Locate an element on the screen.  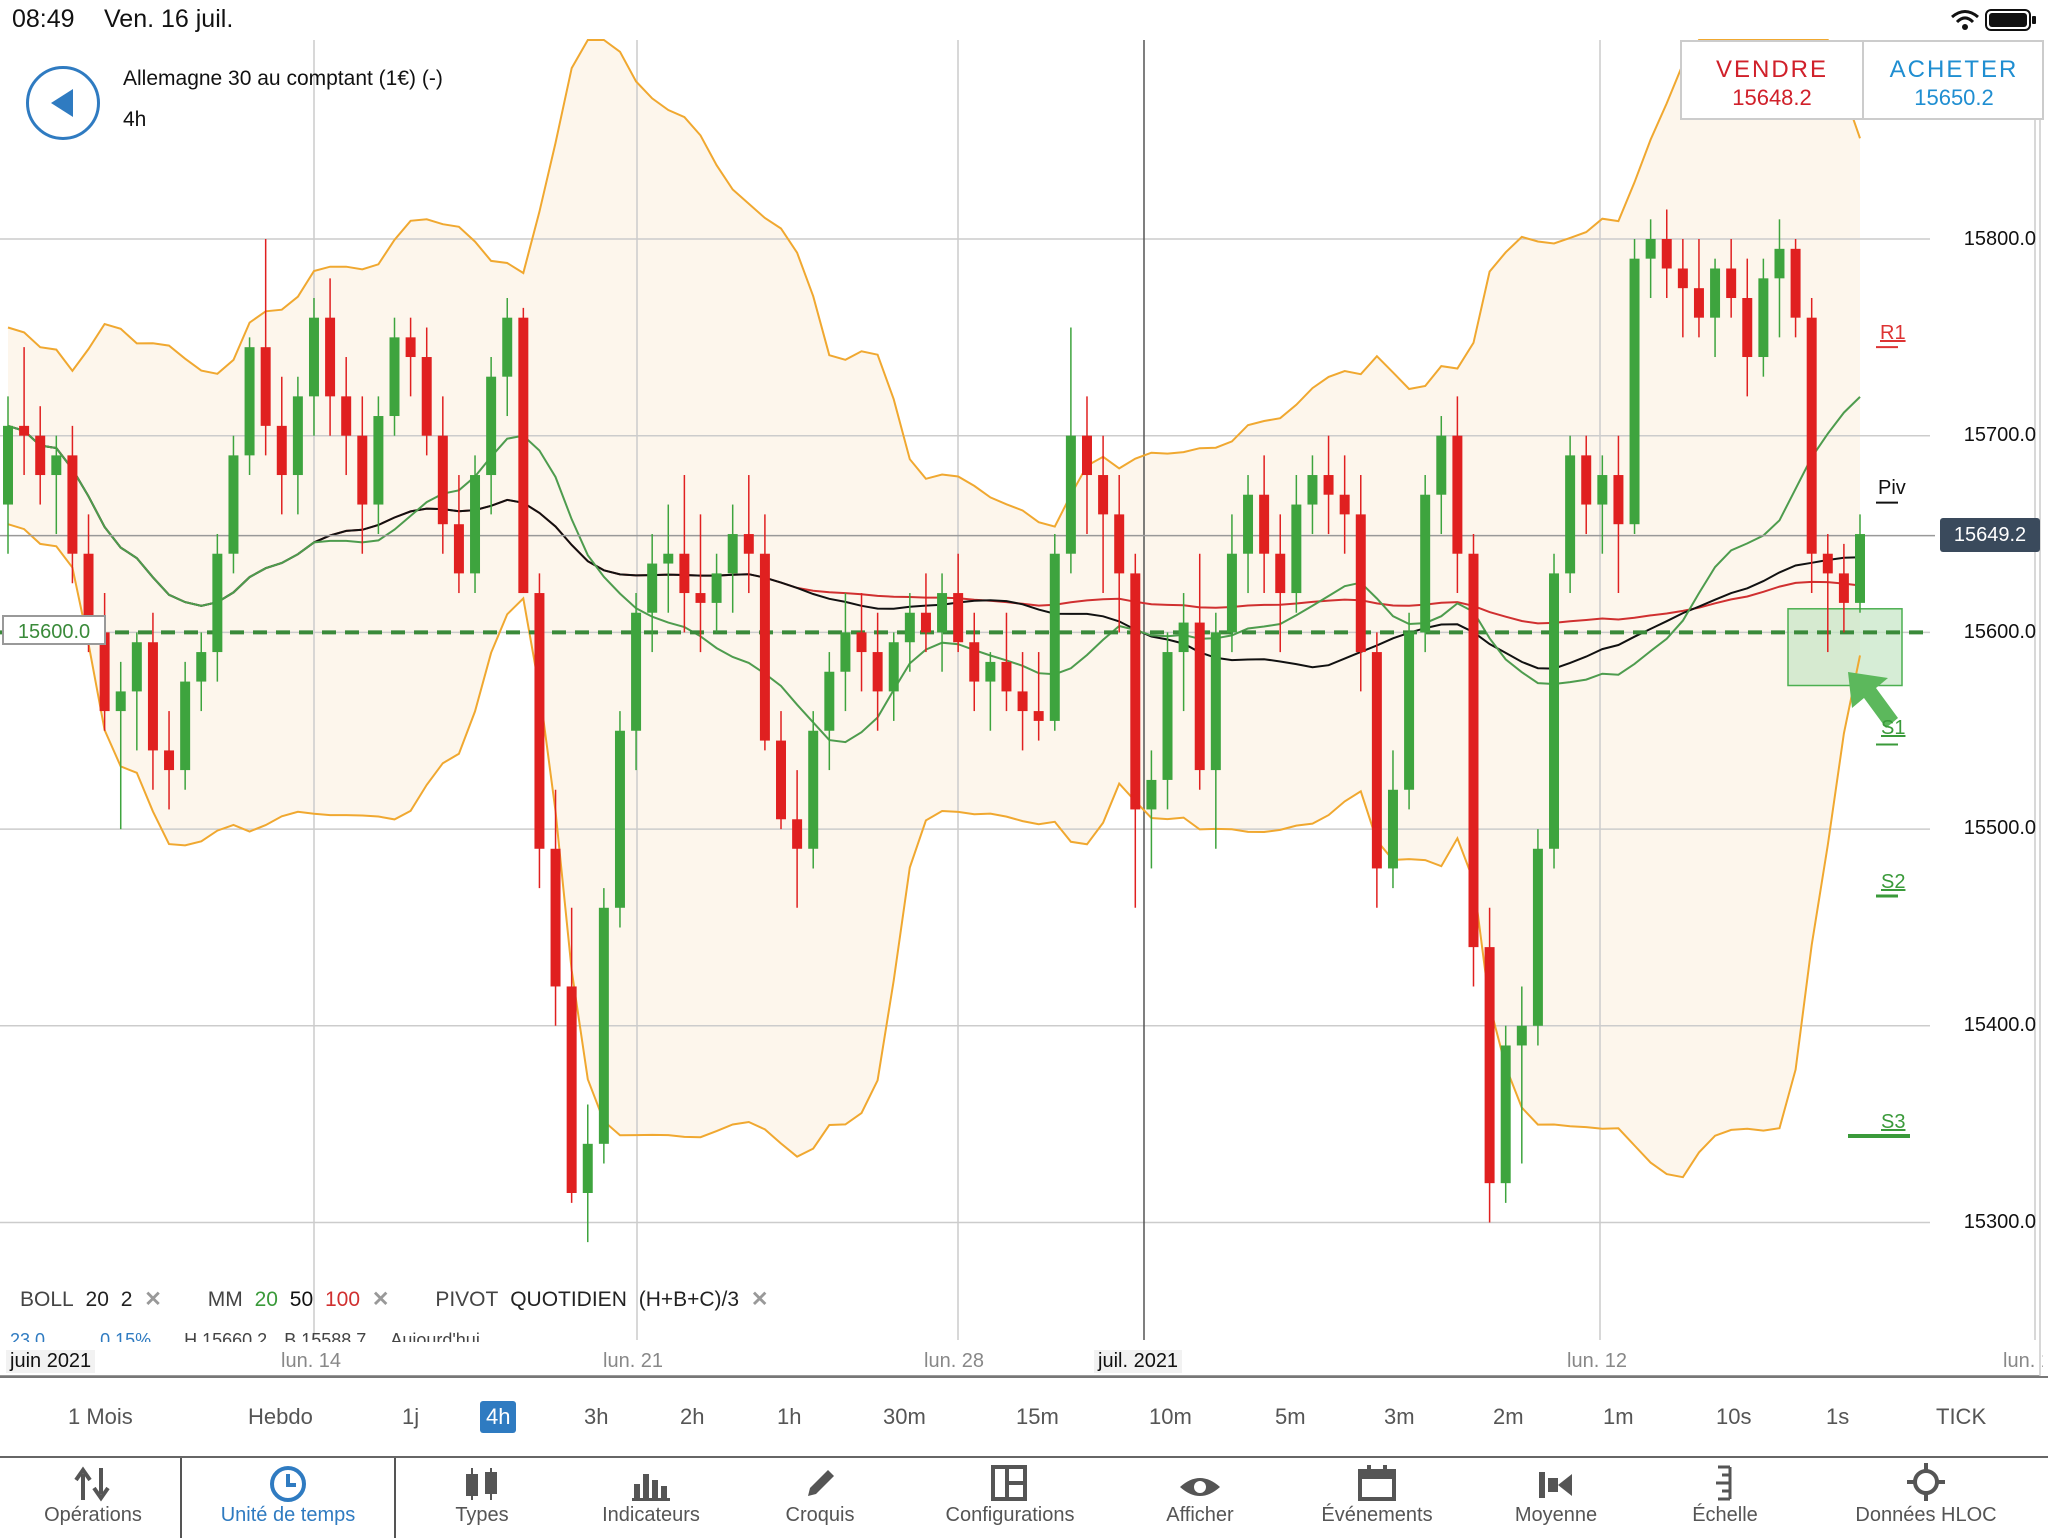
toolbar-sketch: Croquis is located at coordinates (820, 1498).